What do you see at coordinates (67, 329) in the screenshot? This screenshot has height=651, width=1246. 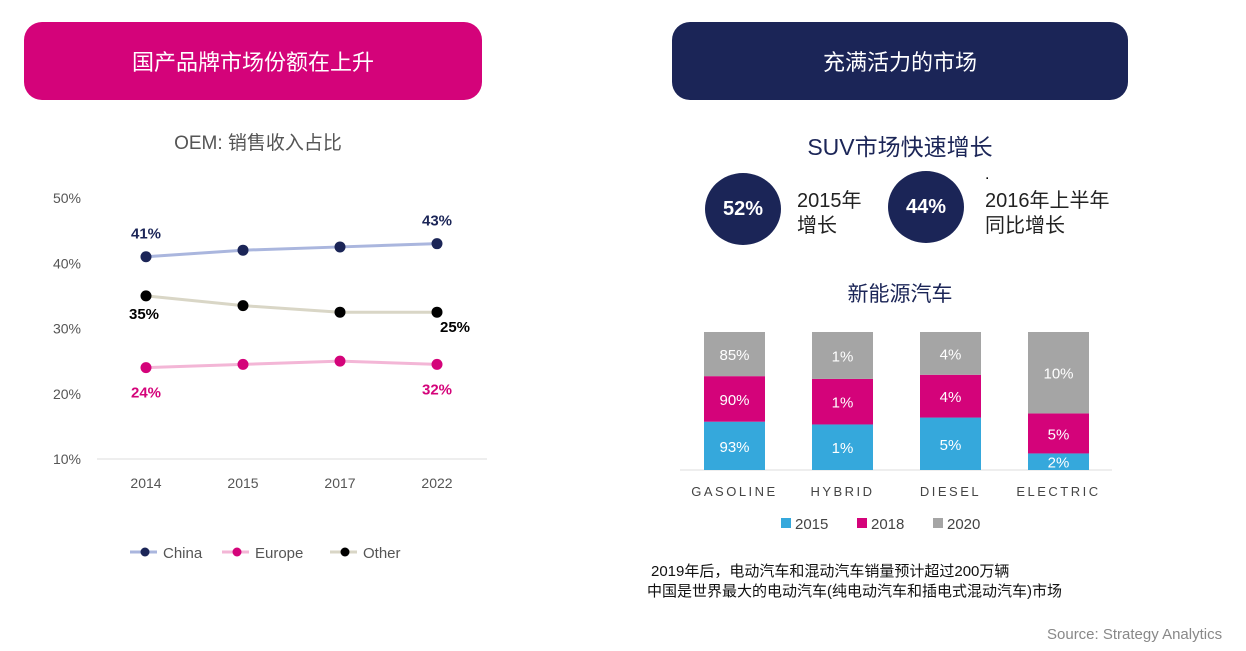 I see `y-tick-label: 30%` at bounding box center [67, 329].